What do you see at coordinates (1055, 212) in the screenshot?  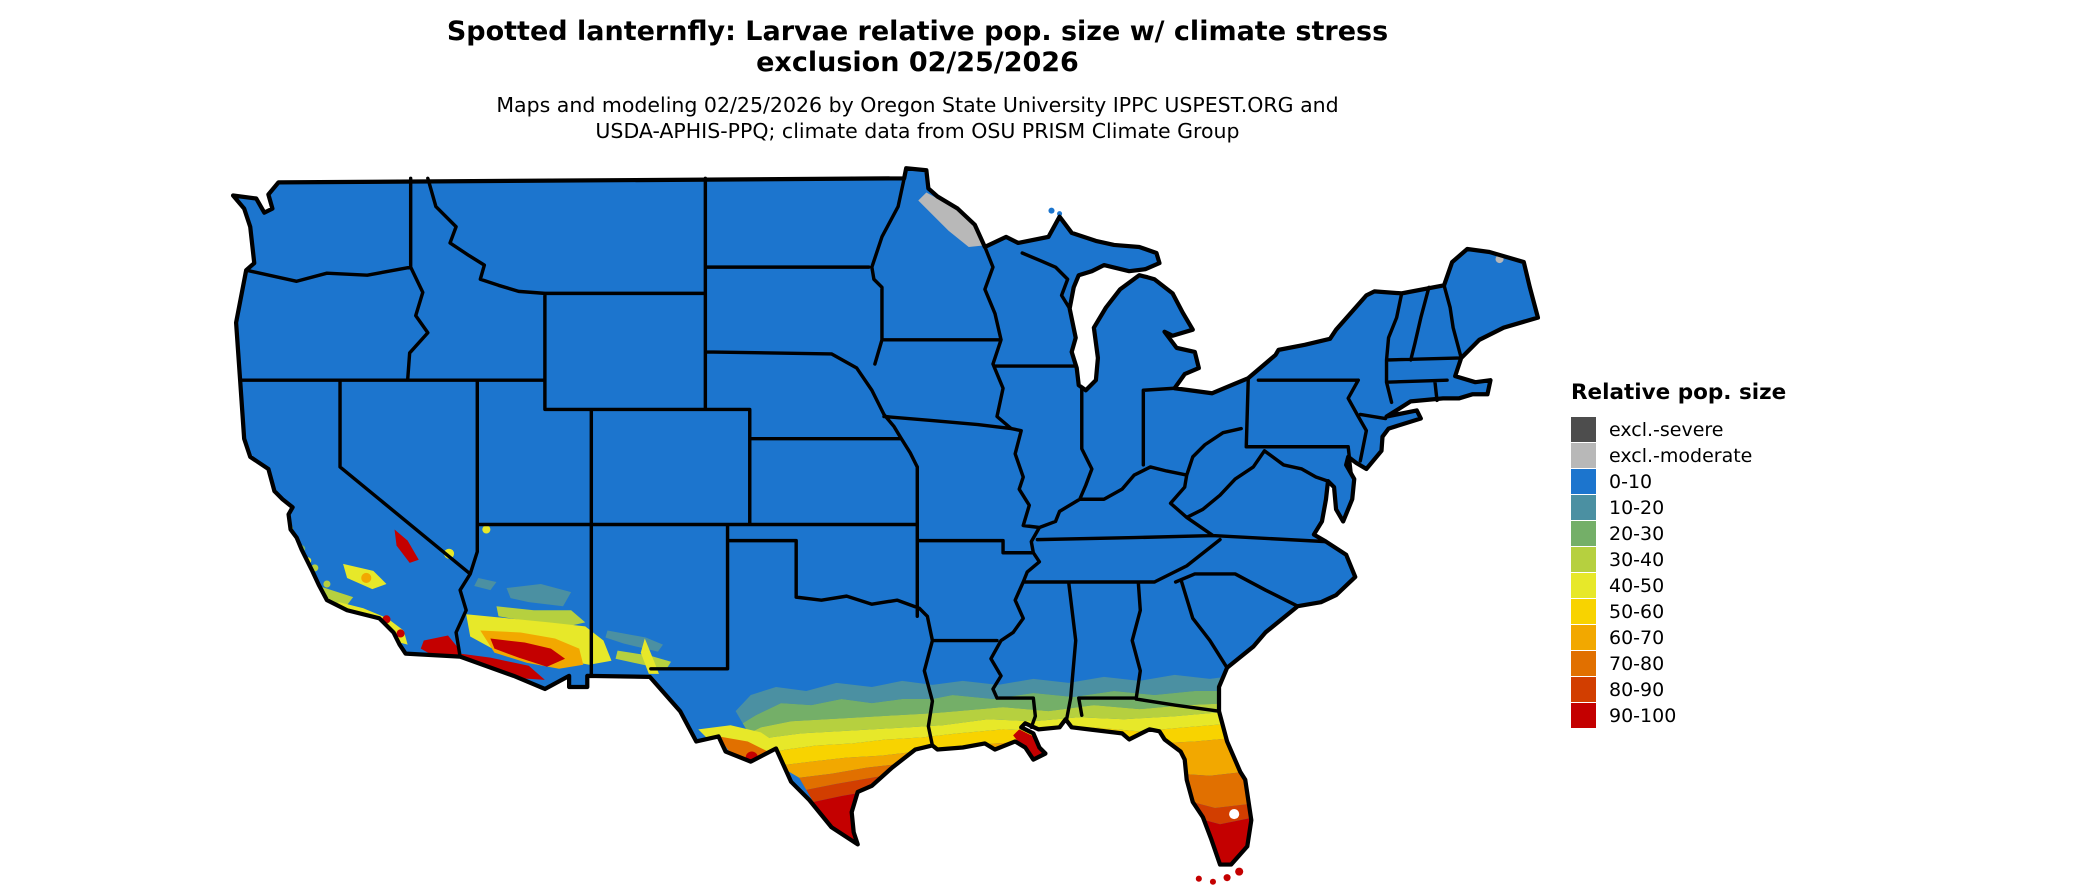 I see `isle-royale` at bounding box center [1055, 212].